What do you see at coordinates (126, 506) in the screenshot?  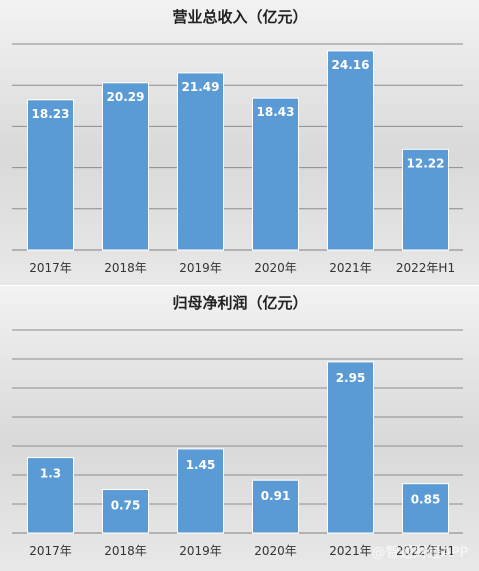 I see `profit-data-label: 0.75` at bounding box center [126, 506].